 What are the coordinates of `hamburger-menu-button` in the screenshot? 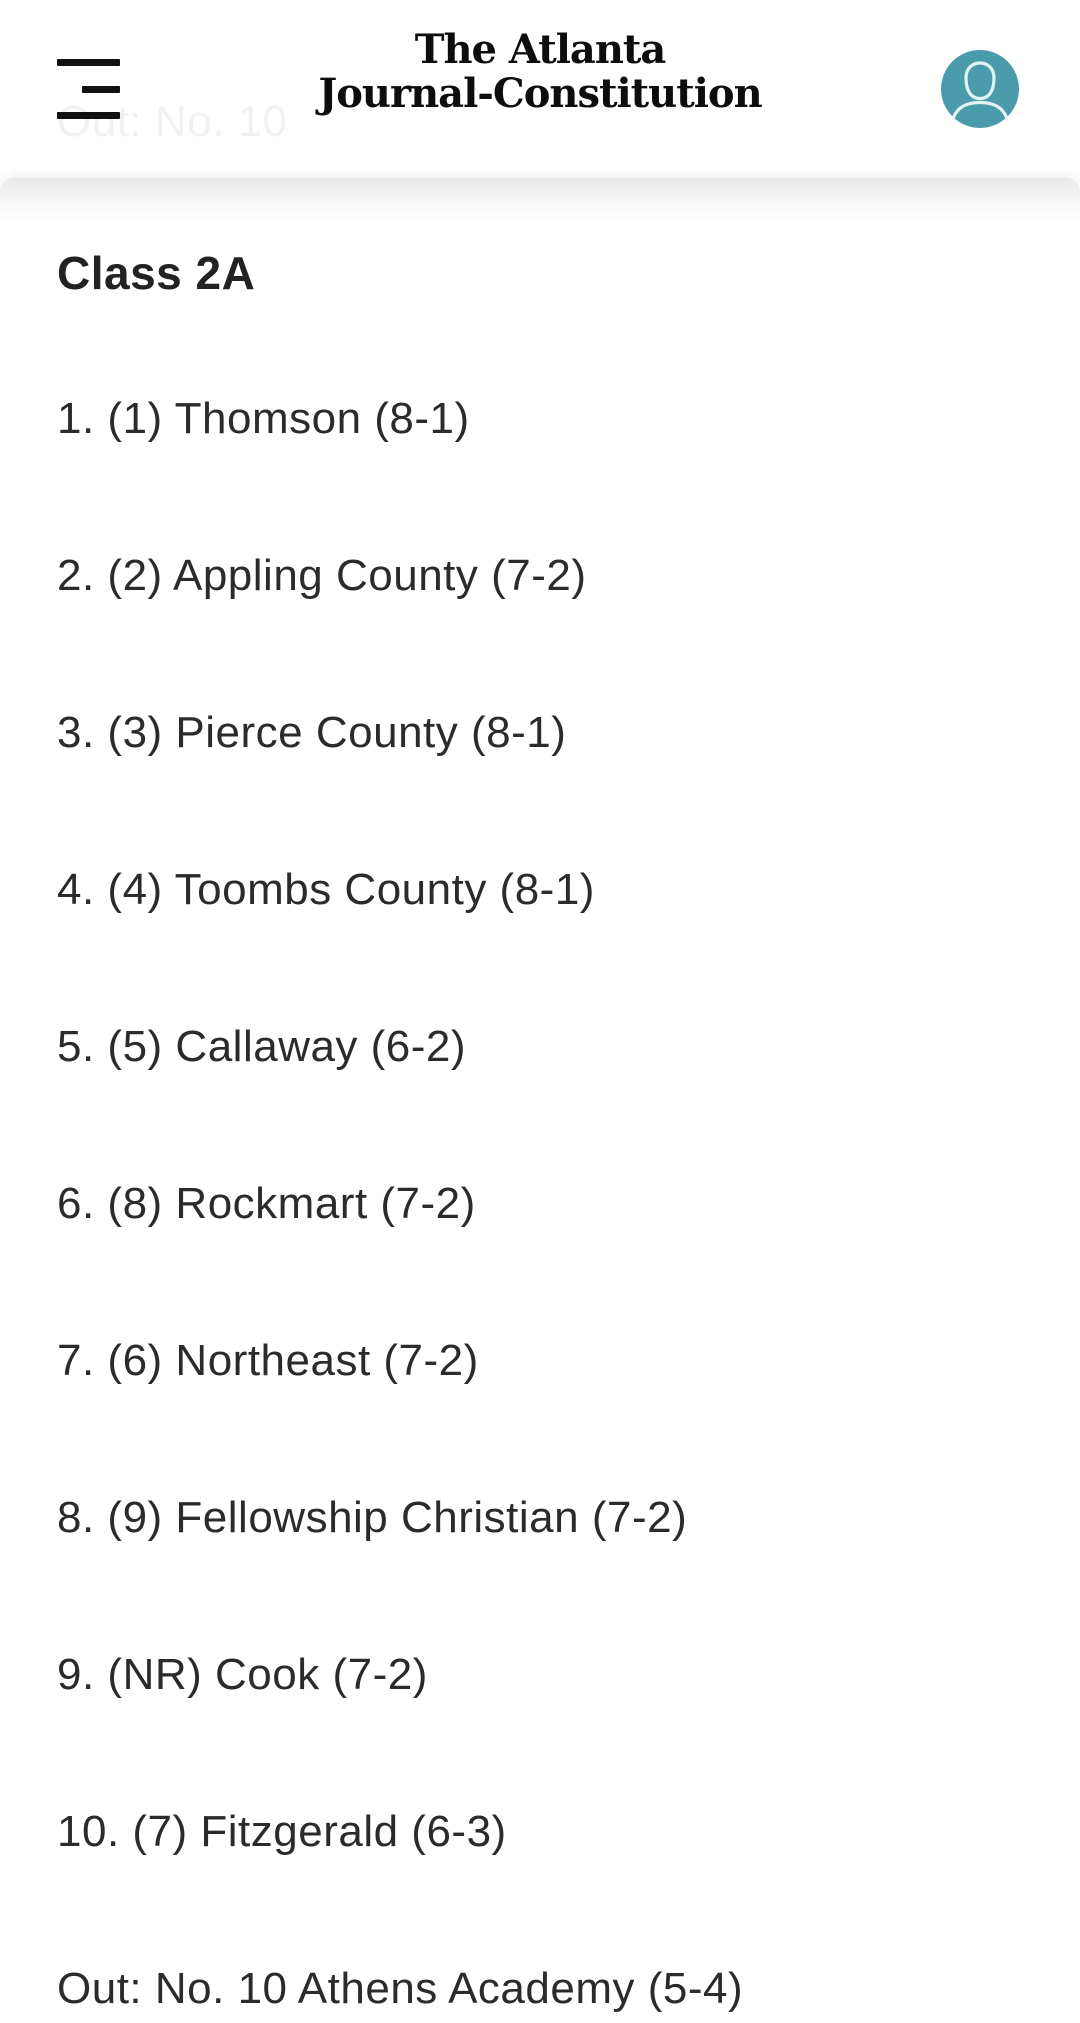 It's located at (88, 89).